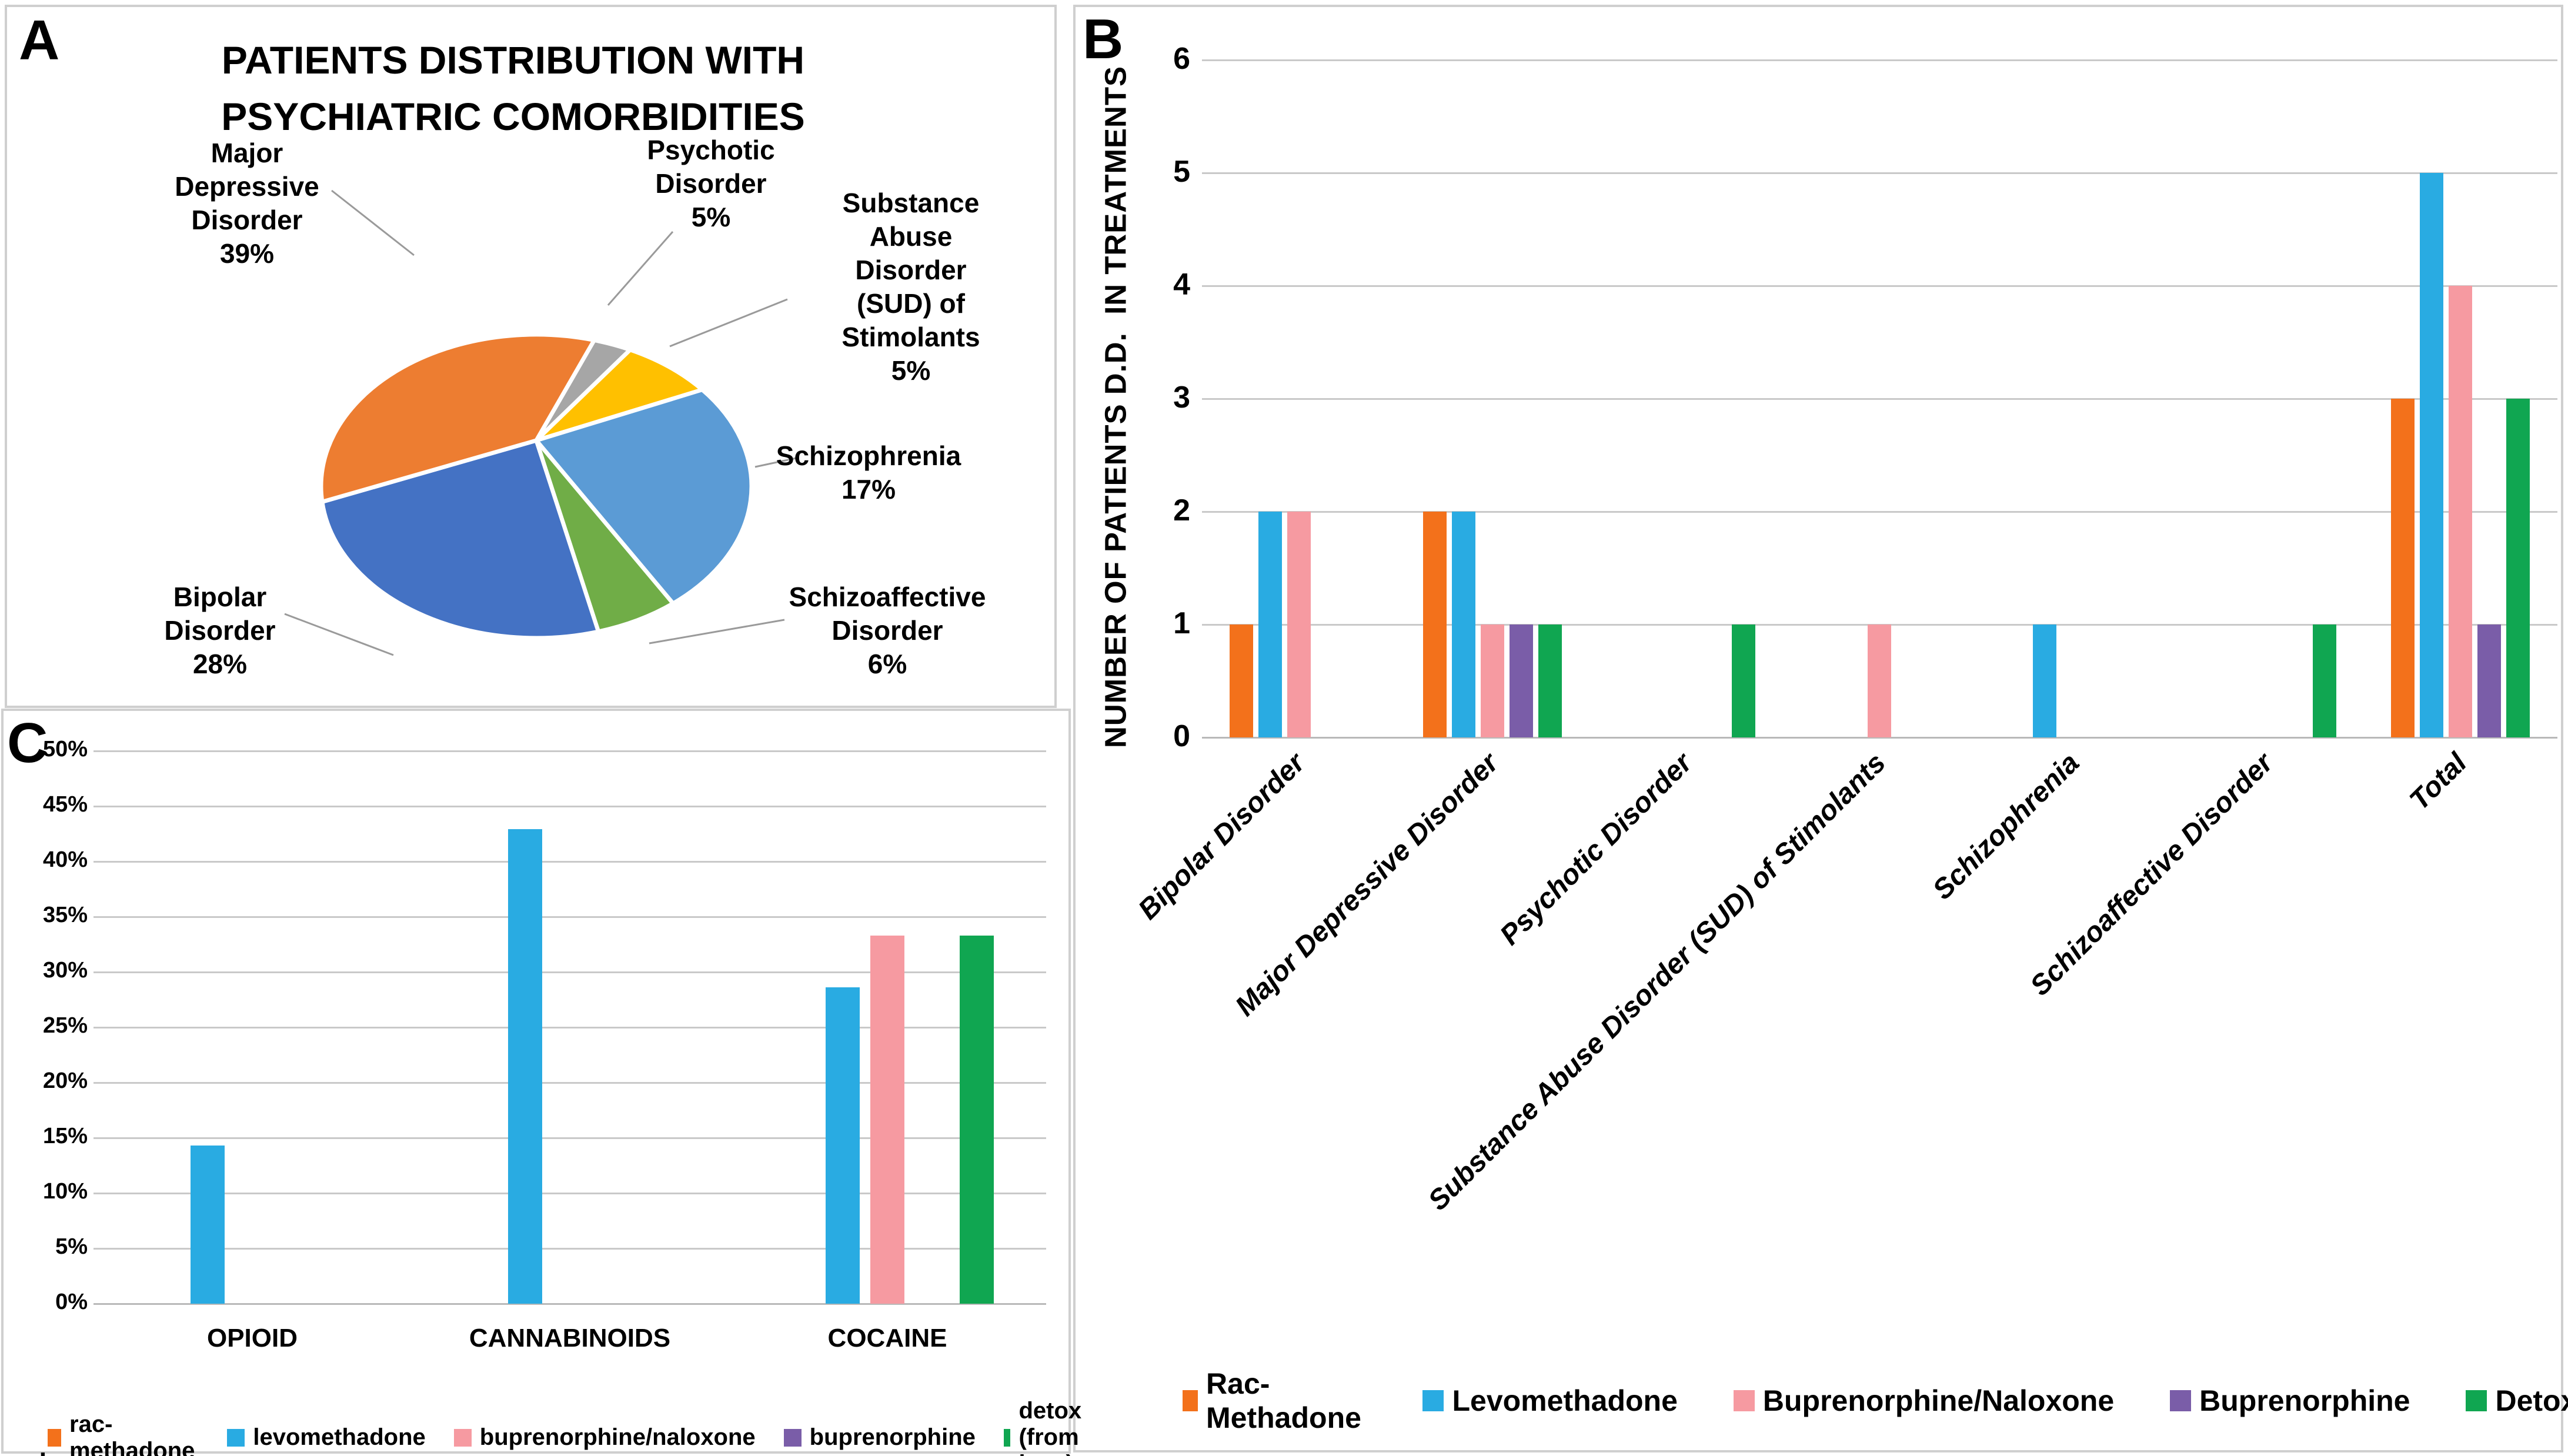  Describe the element at coordinates (1283, 1401) in the screenshot. I see `legend-label: Rac-Methadone` at that location.